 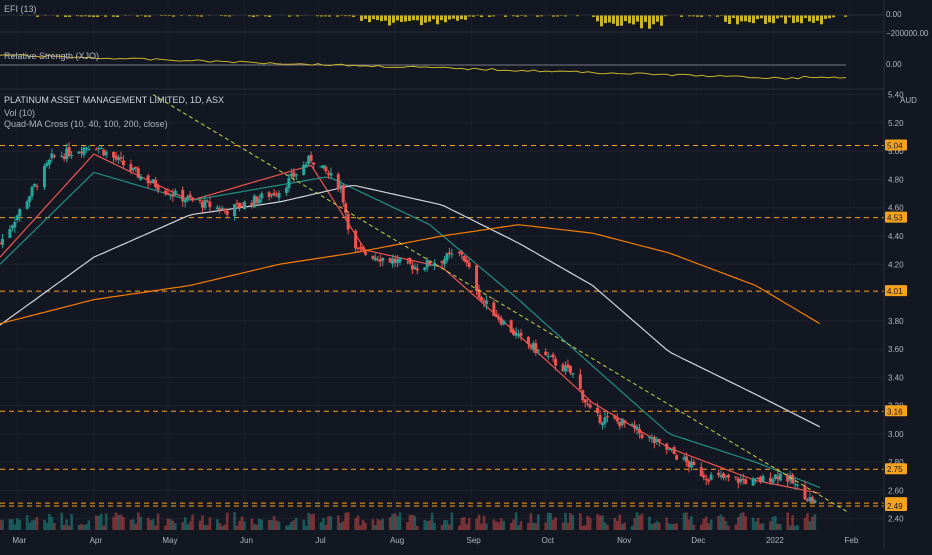 What do you see at coordinates (169, 540) in the screenshot?
I see `x-tick-label: May` at bounding box center [169, 540].